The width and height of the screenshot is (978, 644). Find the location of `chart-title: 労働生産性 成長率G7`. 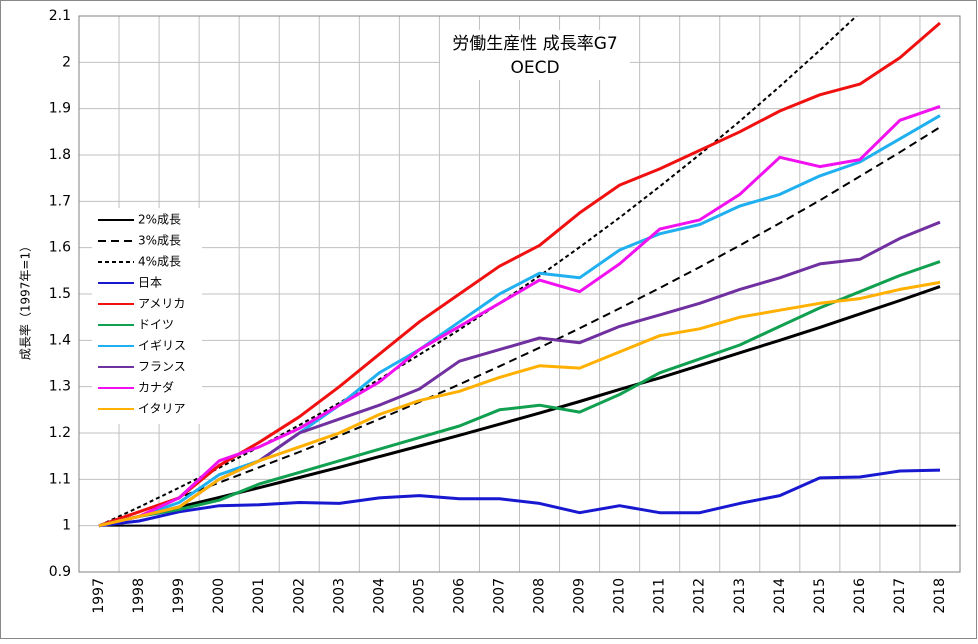

chart-title: 労働生産性 成長率G7 is located at coordinates (534, 44).